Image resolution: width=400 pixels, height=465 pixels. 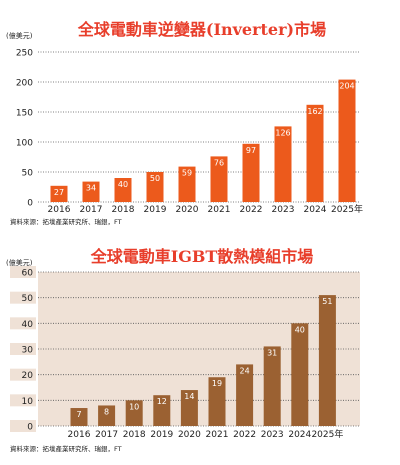 What do you see at coordinates (217, 383) in the screenshot?
I see `data-label: 19` at bounding box center [217, 383].